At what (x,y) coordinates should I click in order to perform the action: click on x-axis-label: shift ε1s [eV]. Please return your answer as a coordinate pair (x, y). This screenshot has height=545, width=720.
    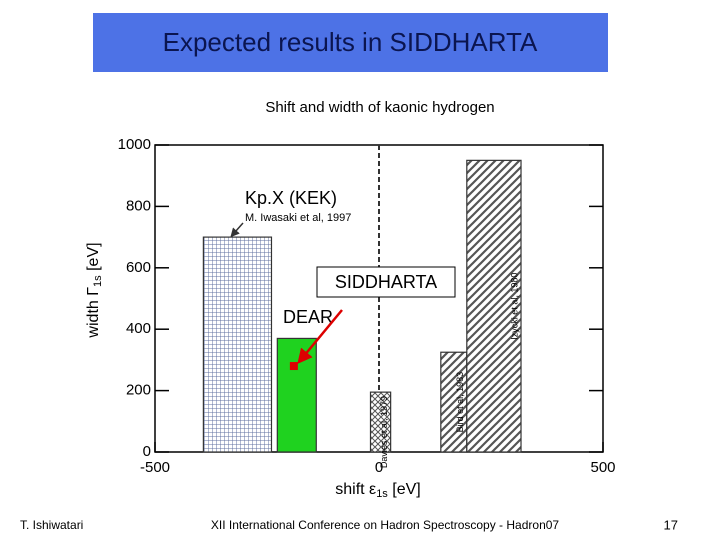
    Looking at the image, I should click on (377, 490).